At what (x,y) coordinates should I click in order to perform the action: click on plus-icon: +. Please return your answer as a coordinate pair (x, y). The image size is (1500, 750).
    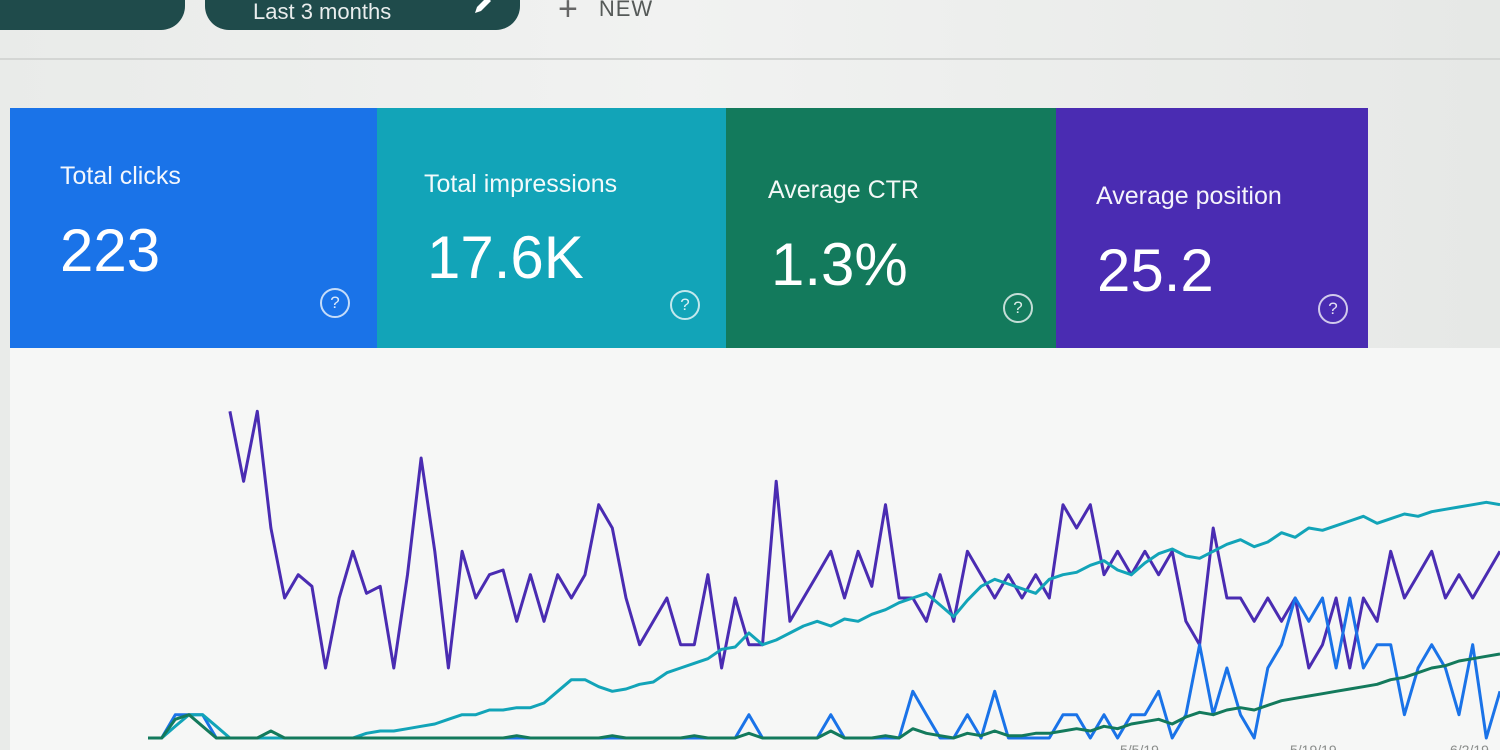
    Looking at the image, I should click on (568, 14).